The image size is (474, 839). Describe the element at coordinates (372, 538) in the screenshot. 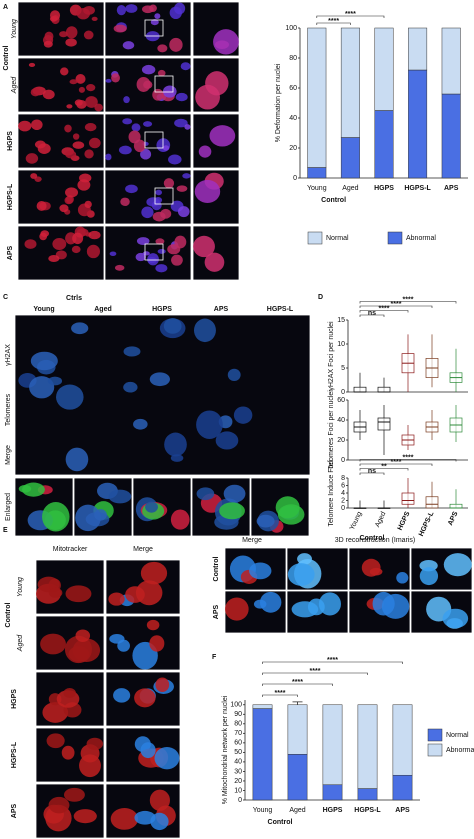

I see `group-label: Control` at that location.